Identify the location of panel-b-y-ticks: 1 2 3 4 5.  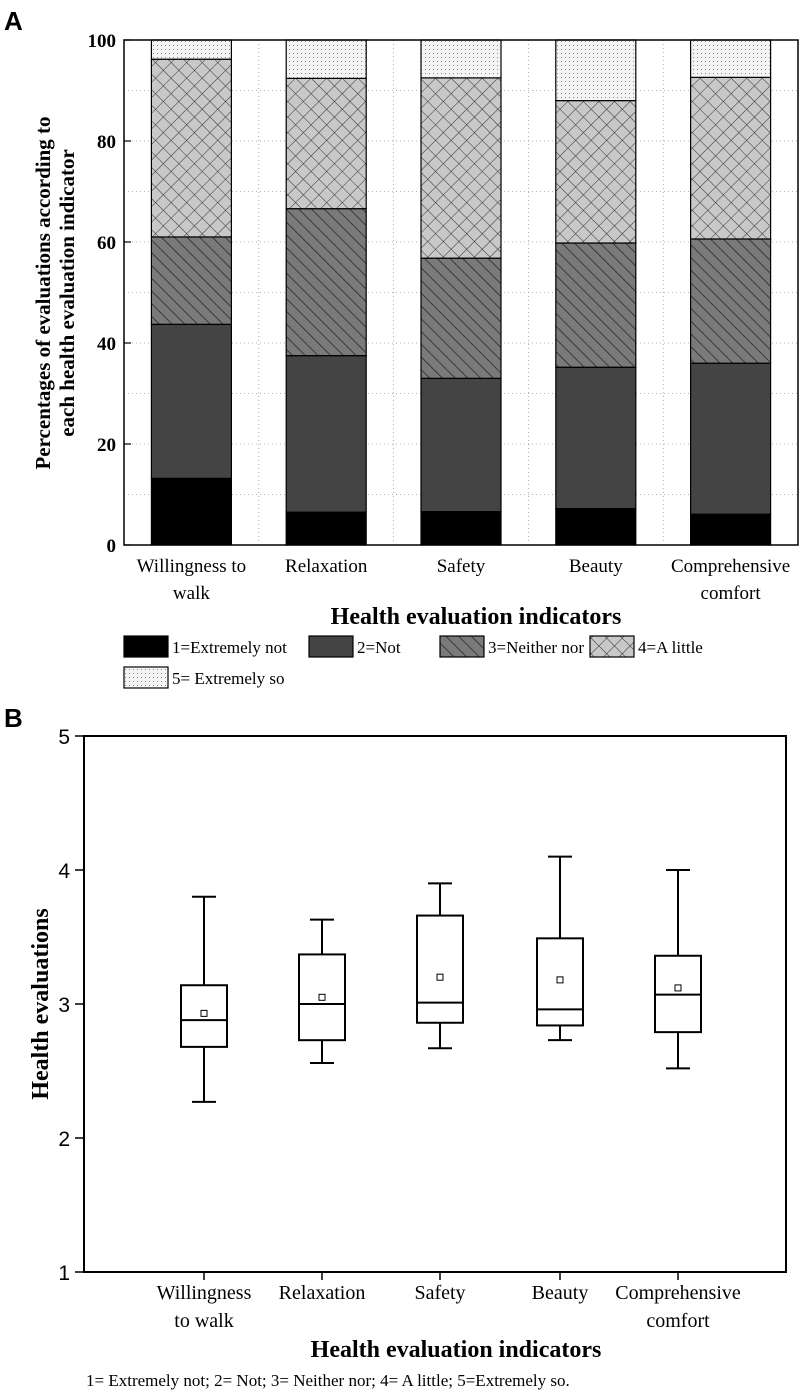
(71, 1005).